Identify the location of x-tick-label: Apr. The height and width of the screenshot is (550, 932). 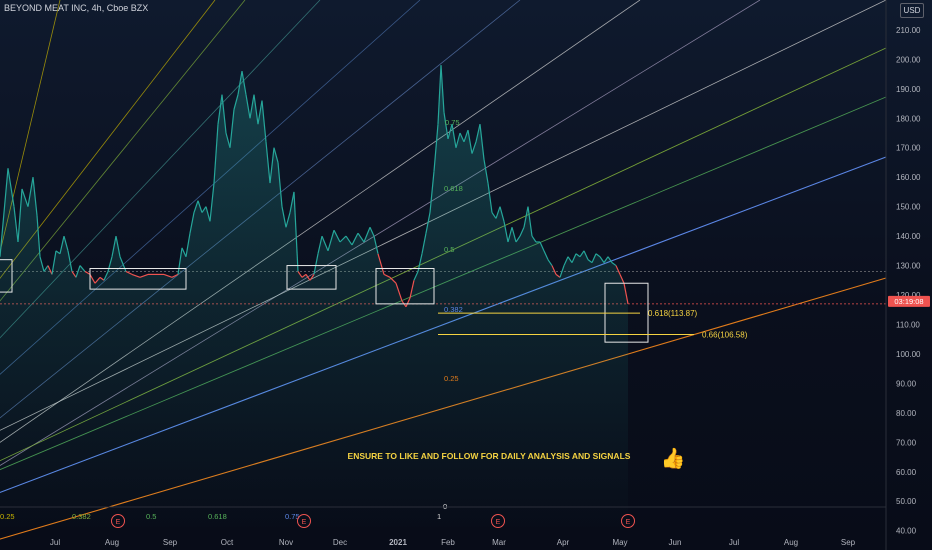
(563, 542).